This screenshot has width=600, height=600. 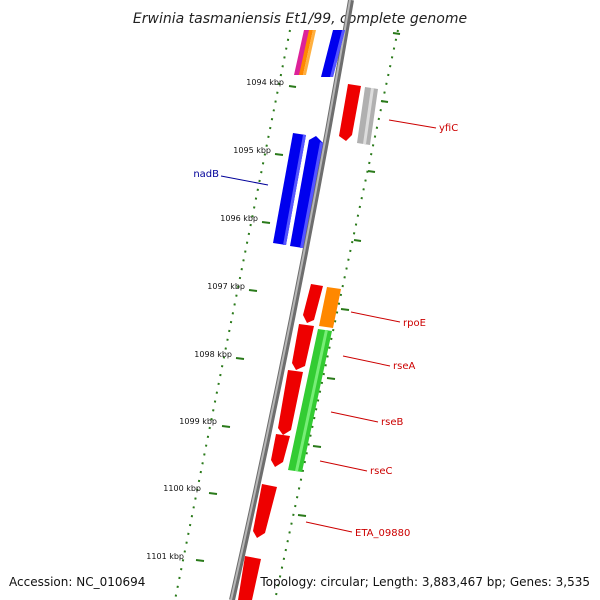 I want to click on kbp-label: 1098 kbp, so click(x=213, y=354).